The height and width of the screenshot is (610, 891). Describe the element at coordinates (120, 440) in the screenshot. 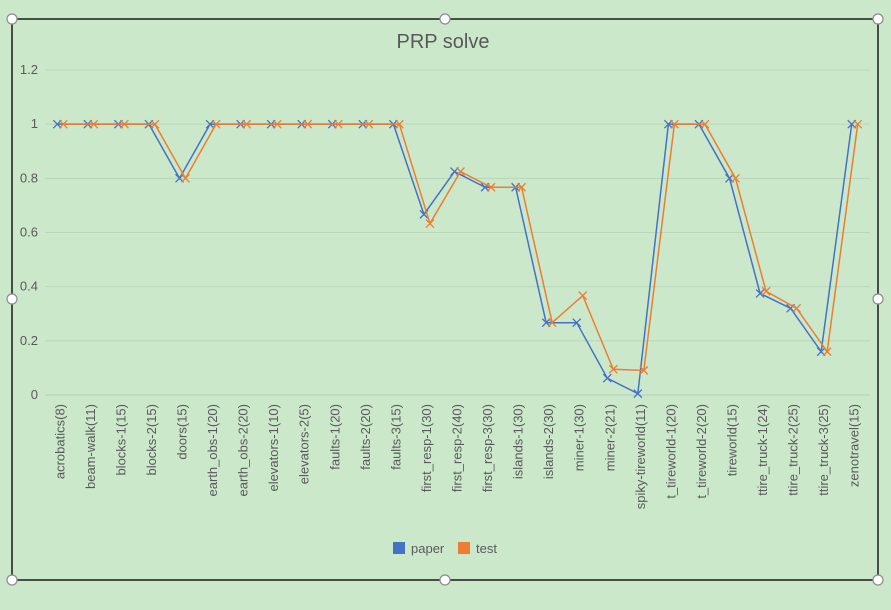

I see `x-tick-label: blocks-1(15)` at that location.